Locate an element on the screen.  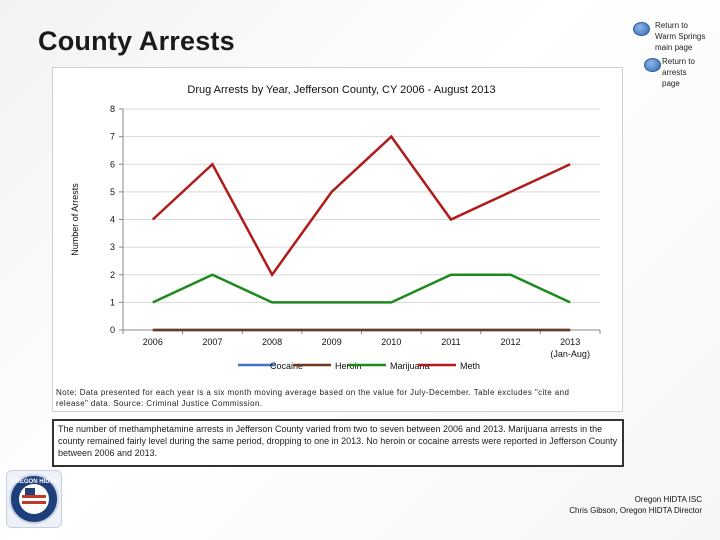
y-tick-label: 2 is located at coordinates (112, 275).